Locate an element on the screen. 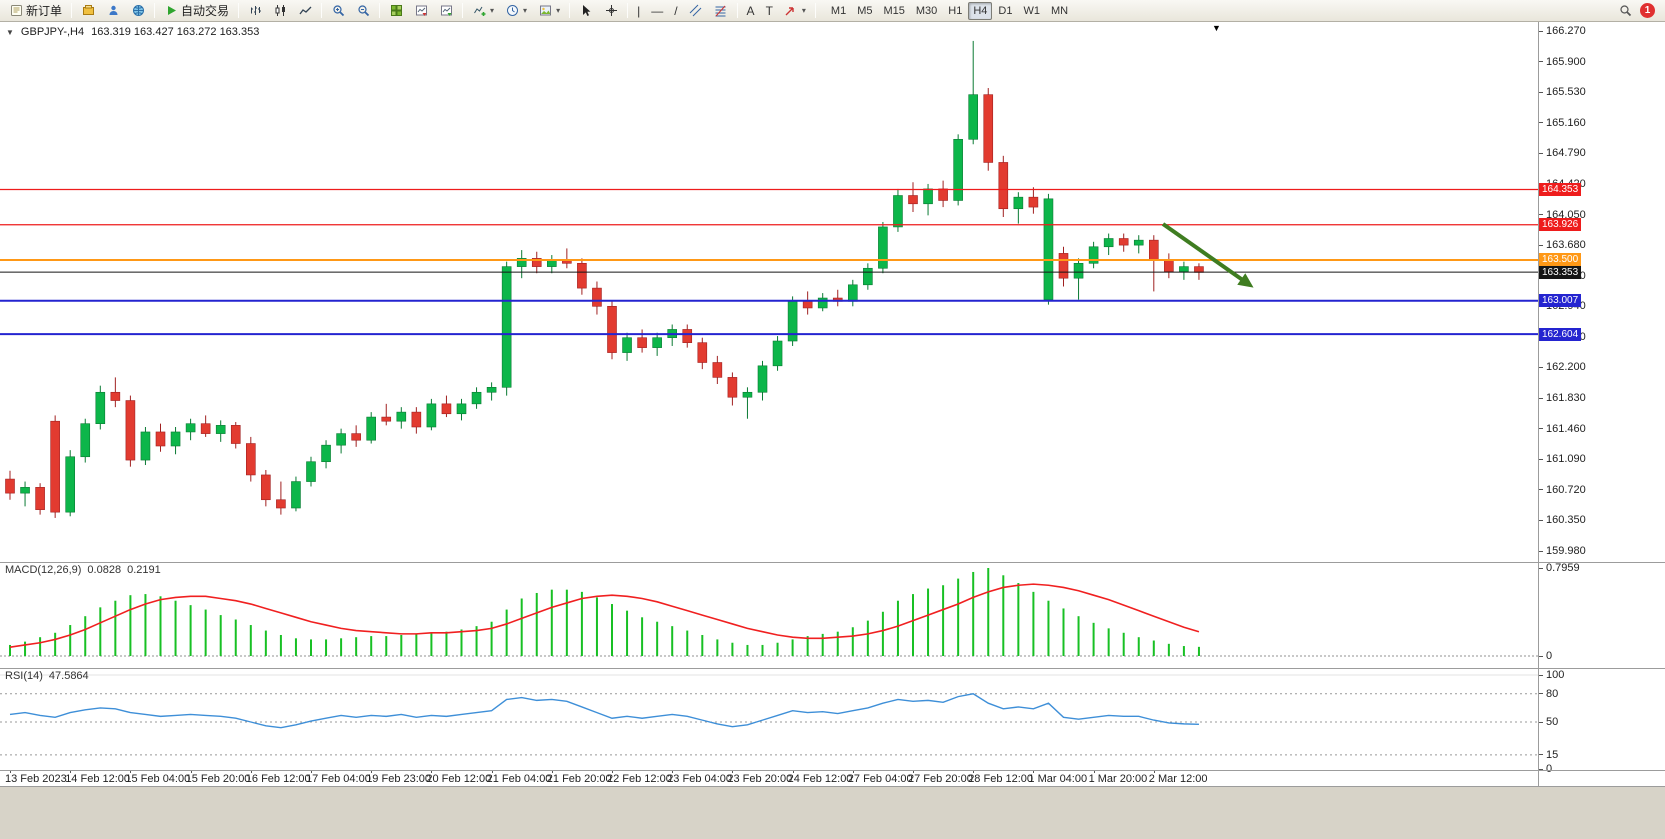 The width and height of the screenshot is (1665, 839). search-button is located at coordinates (1625, 10).